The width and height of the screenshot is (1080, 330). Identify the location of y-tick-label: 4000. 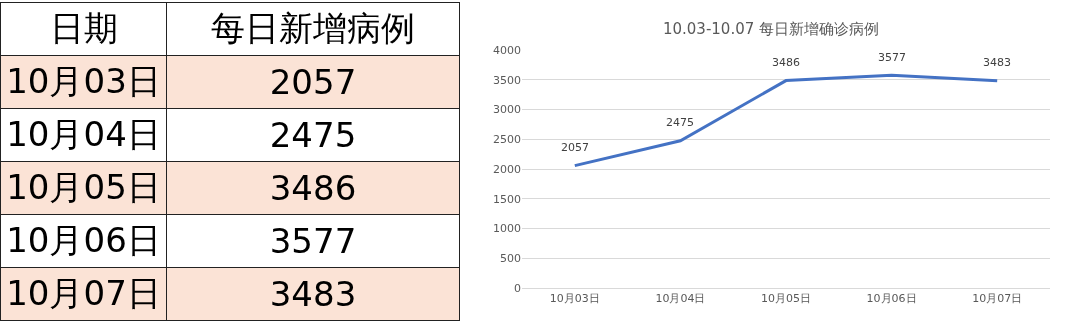
(507, 50).